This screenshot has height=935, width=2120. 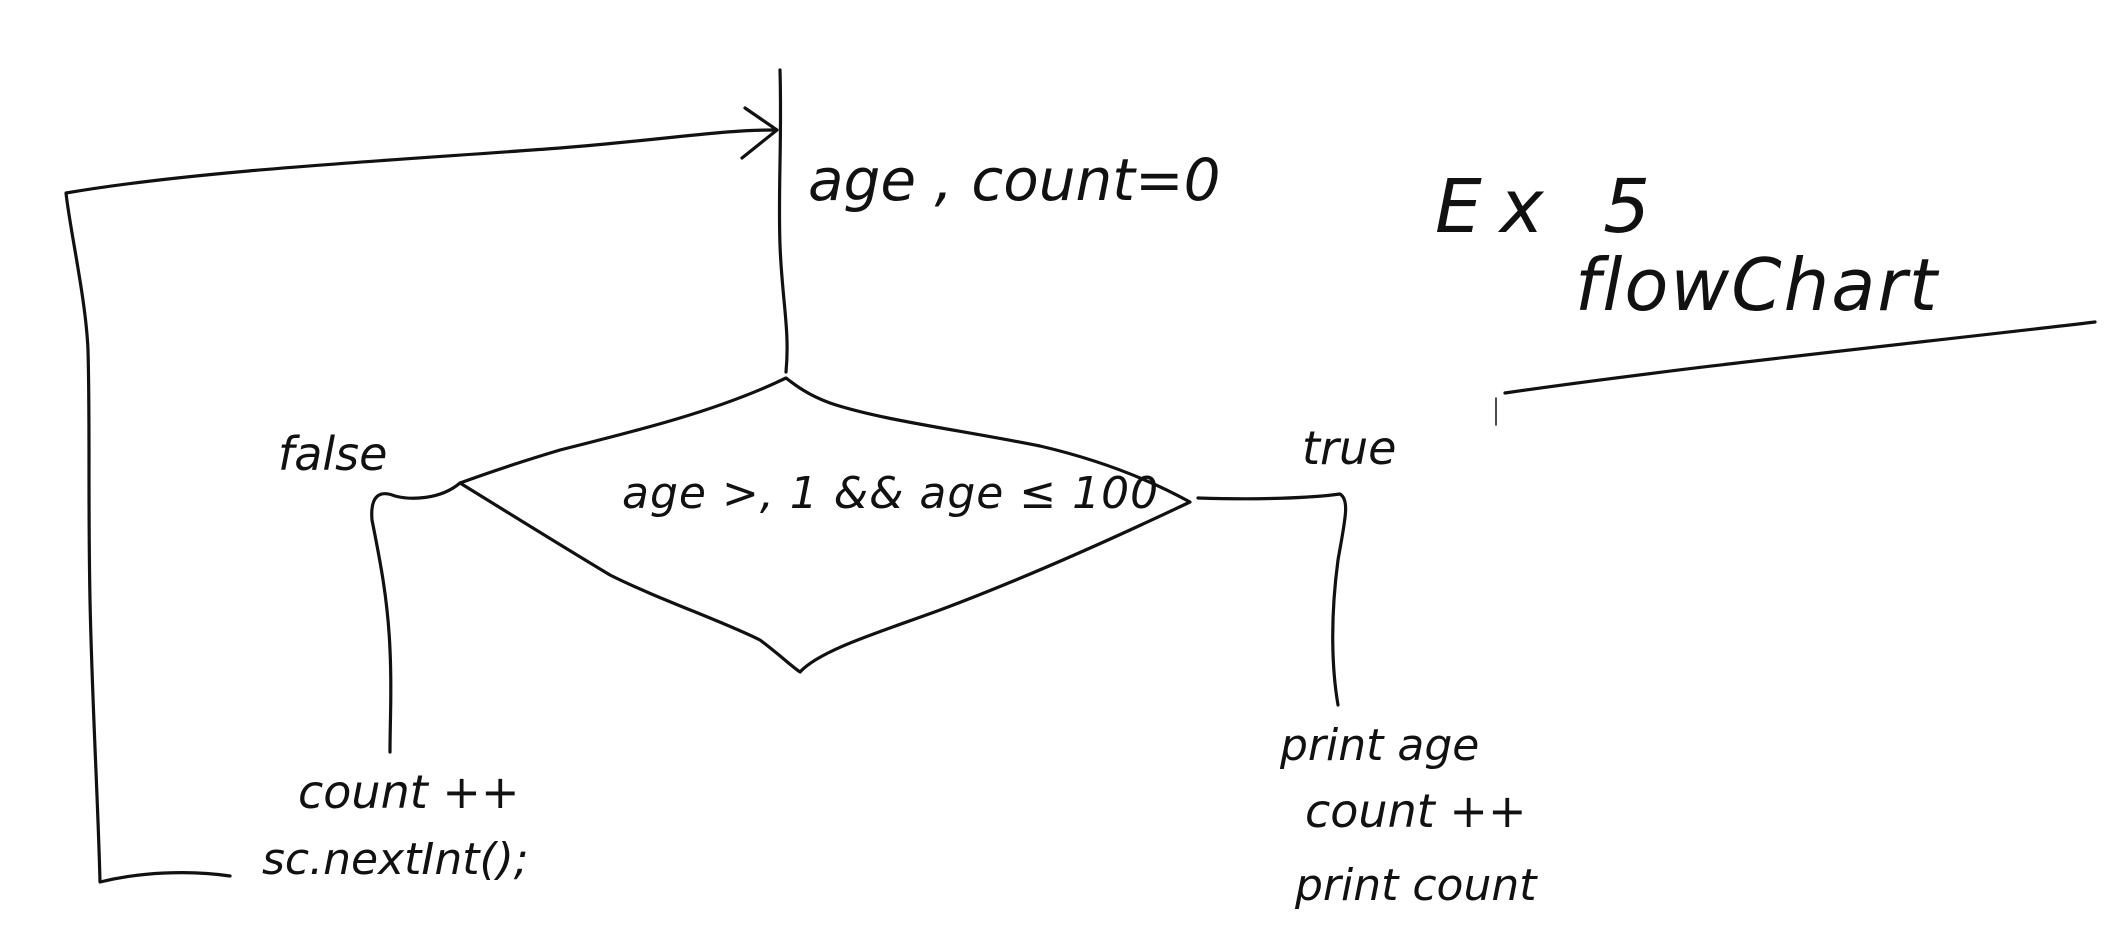 What do you see at coordinates (783, 221) in the screenshot?
I see `entry-line` at bounding box center [783, 221].